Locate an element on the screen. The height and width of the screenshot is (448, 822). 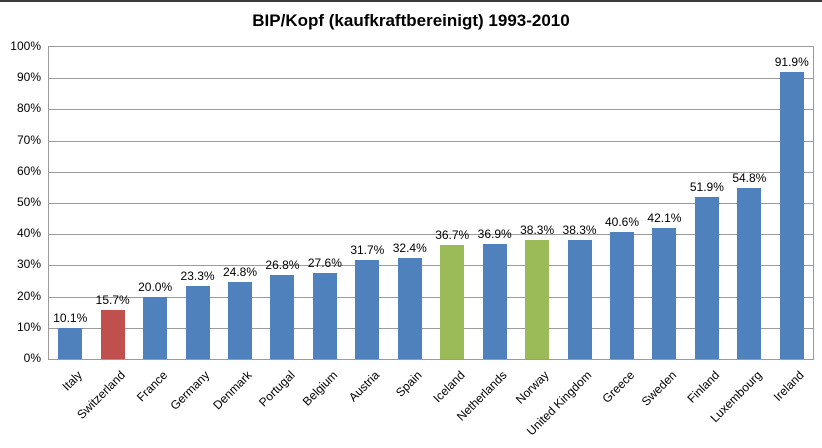
bar-iceland is located at coordinates (452, 301).